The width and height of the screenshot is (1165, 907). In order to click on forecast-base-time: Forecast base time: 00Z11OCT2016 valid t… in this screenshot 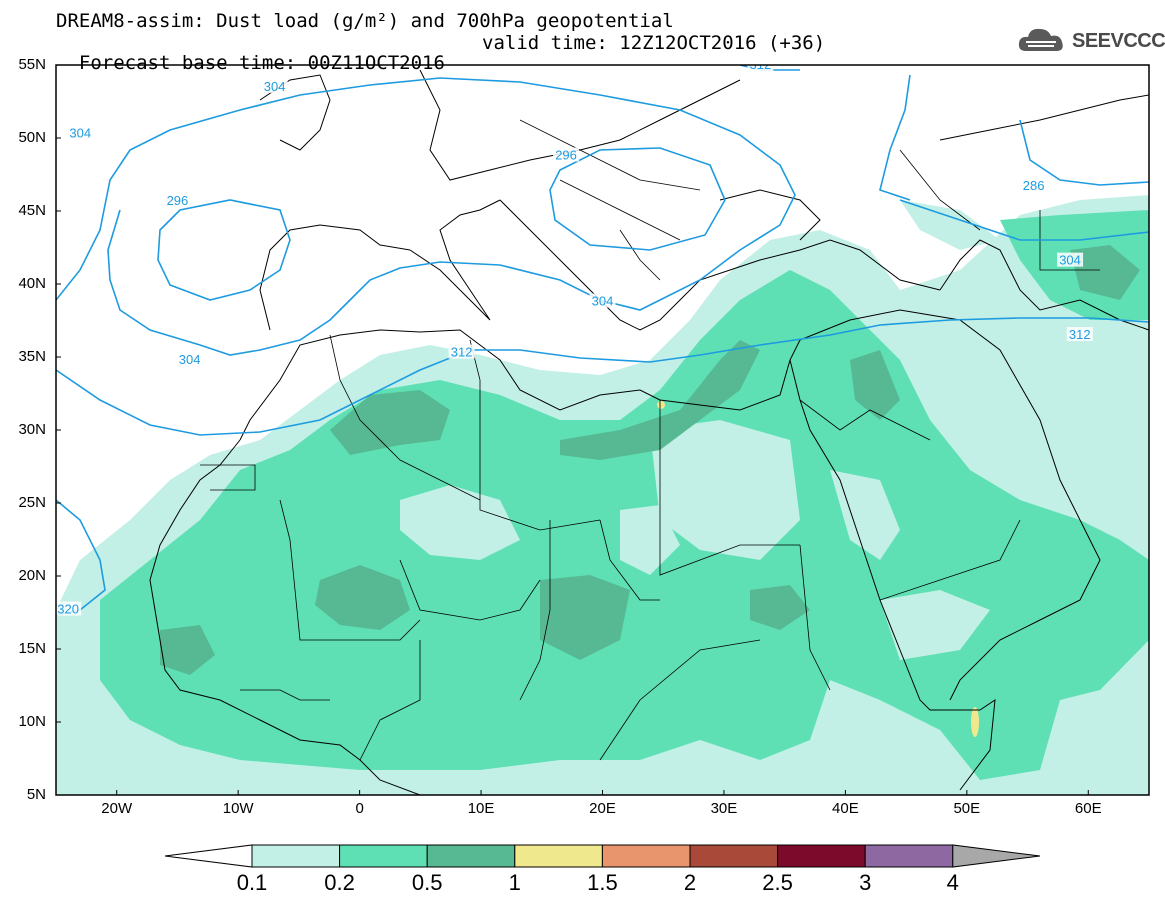, I will do `click(440, 63)`.